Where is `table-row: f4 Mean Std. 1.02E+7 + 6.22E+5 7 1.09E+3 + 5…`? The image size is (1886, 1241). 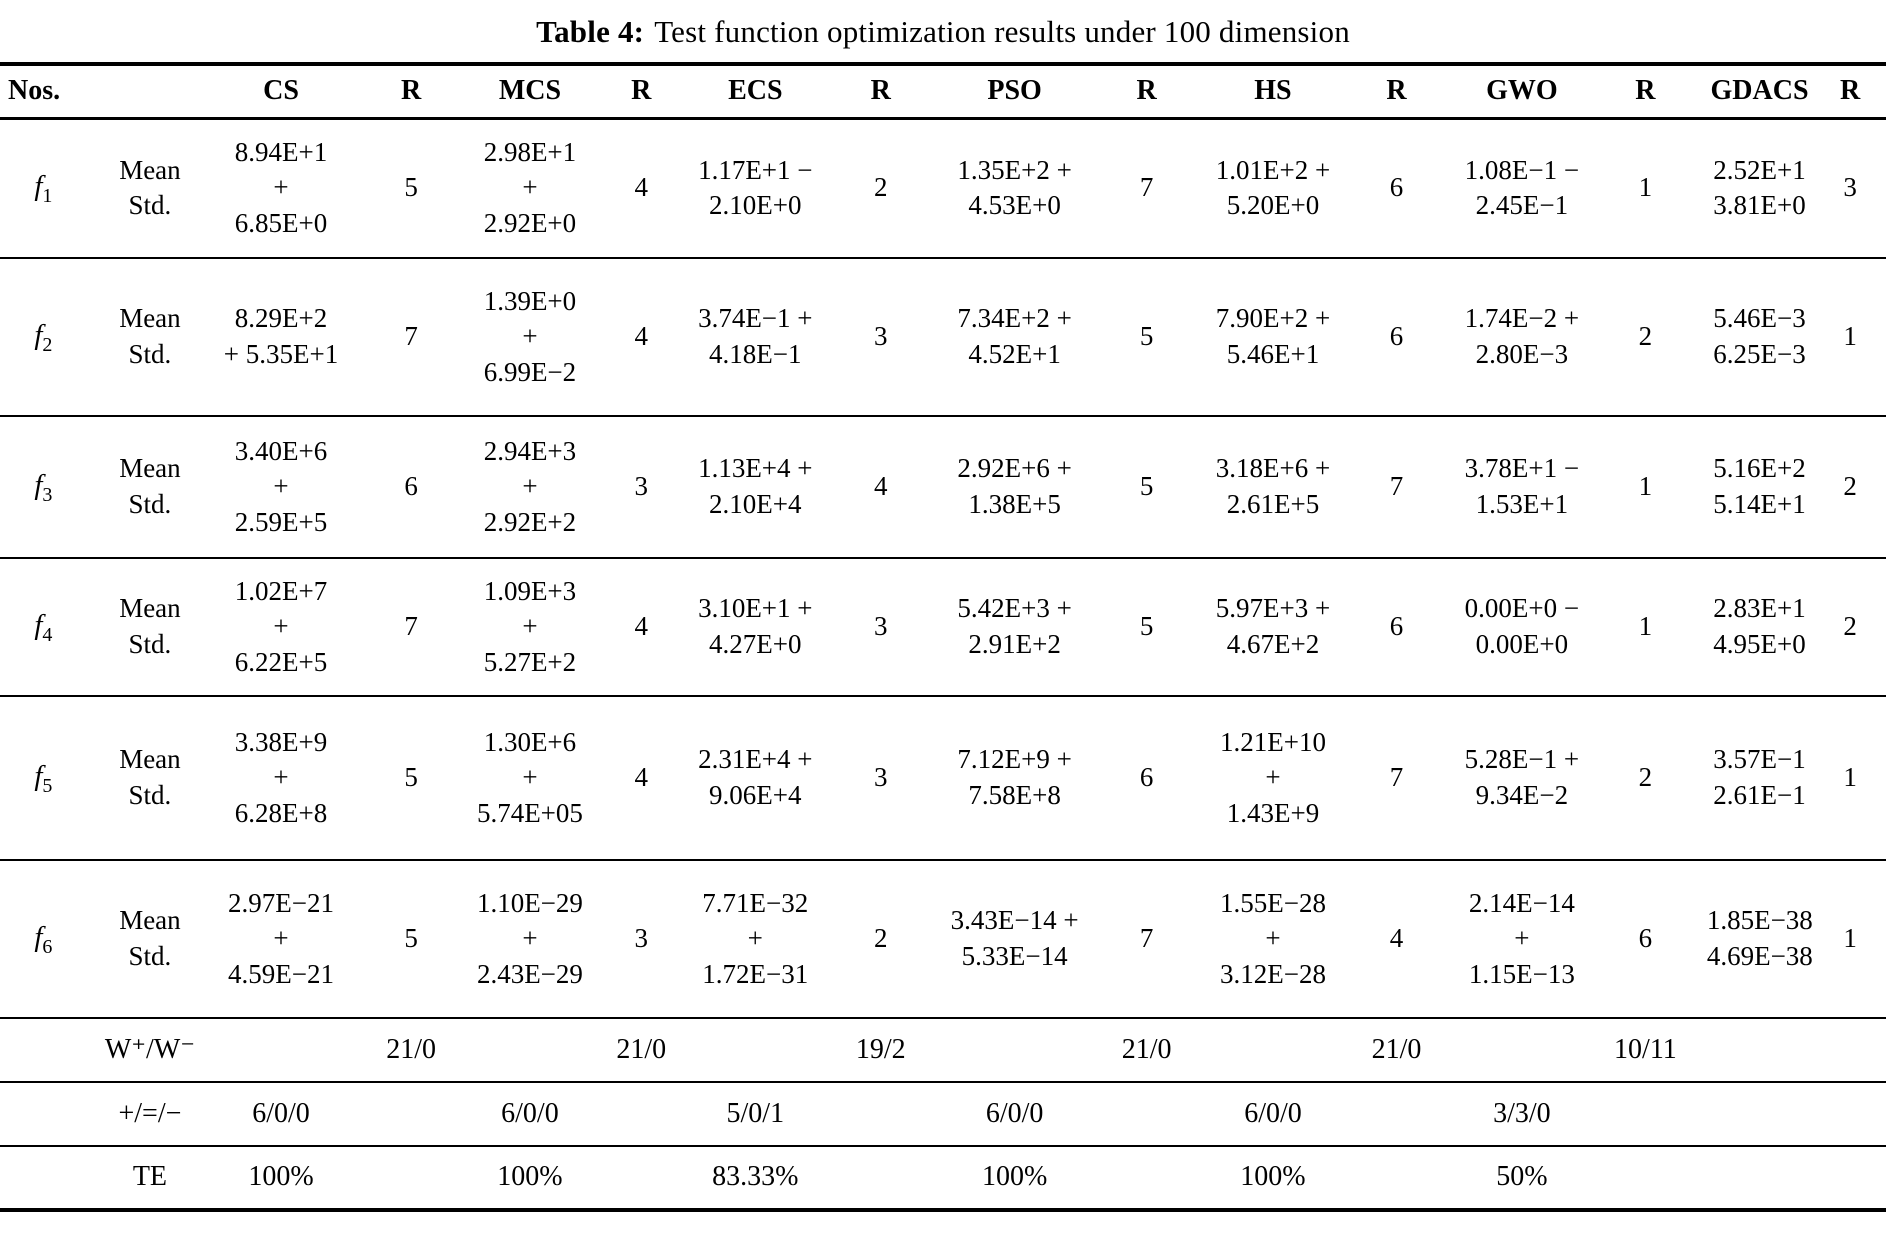
table-row: f4 Mean Std. 1.02E+7 + 6.22E+5 7 1.09E+3 + 5… is located at coordinates (943, 627).